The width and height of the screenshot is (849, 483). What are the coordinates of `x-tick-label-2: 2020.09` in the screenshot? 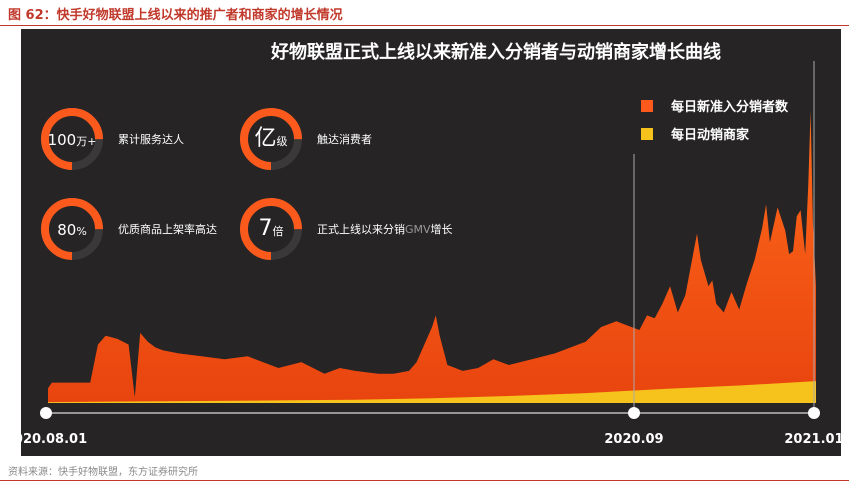 It's located at (633, 439).